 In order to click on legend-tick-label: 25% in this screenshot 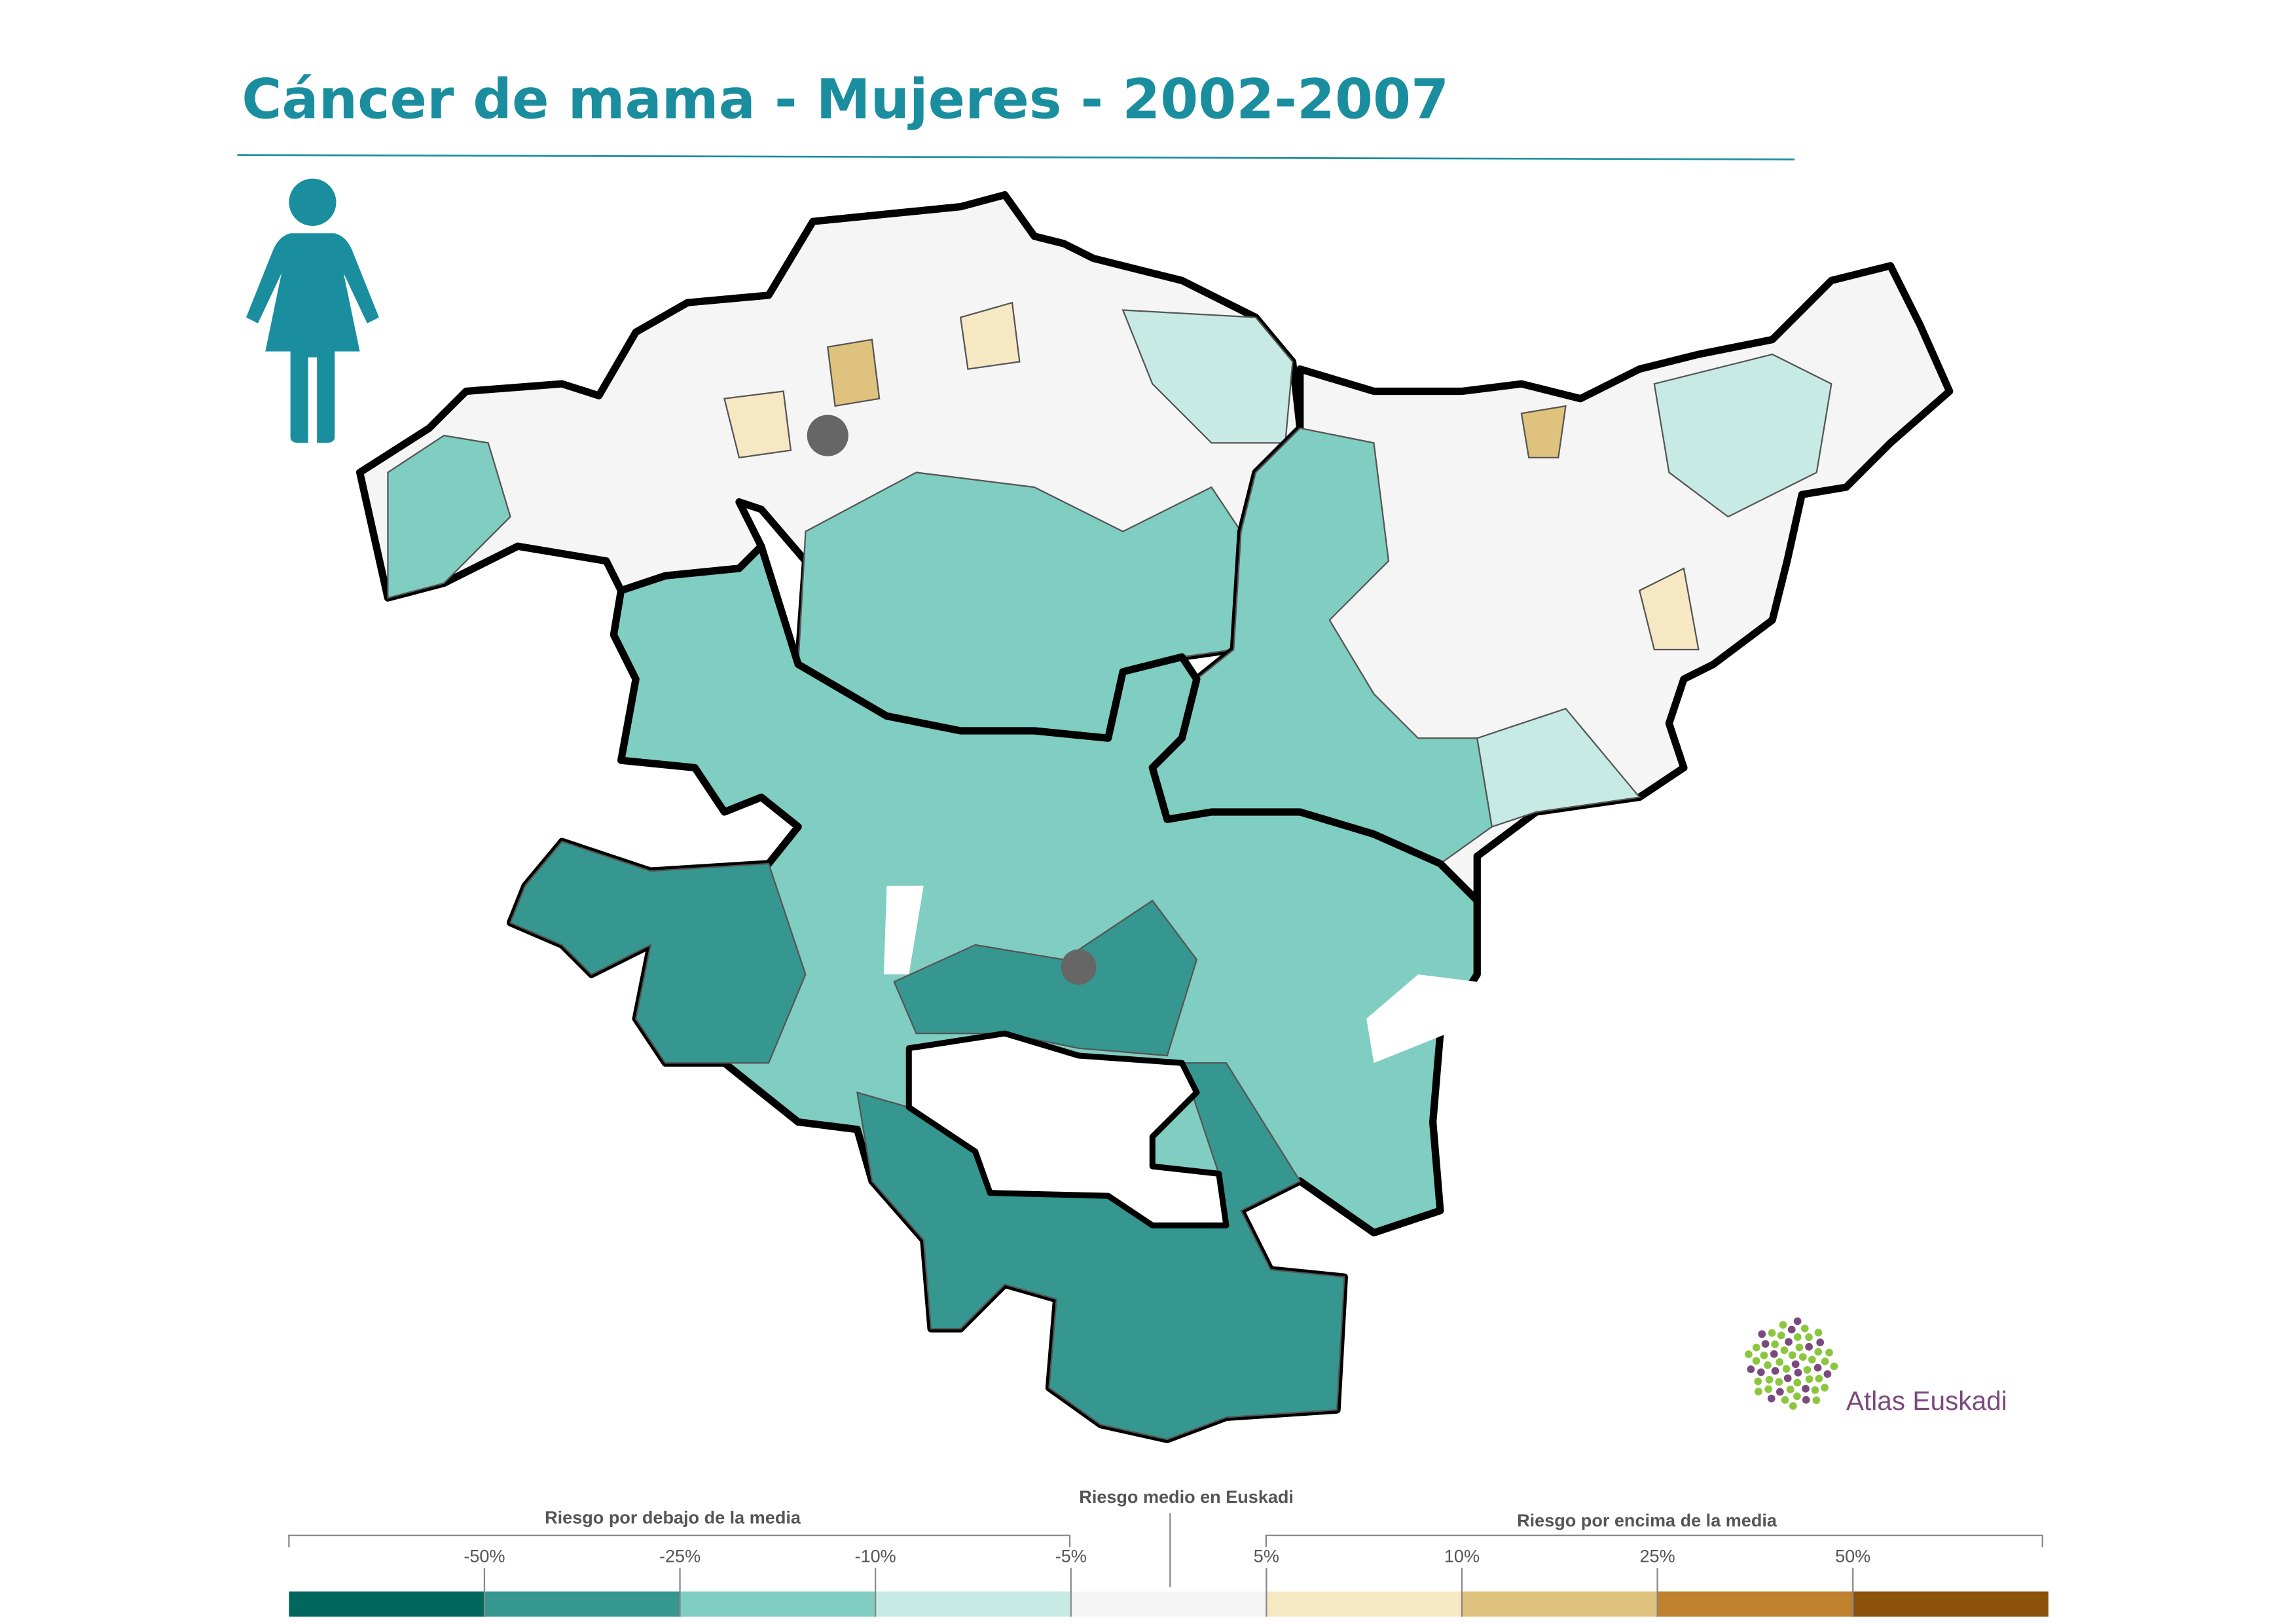, I will do `click(1657, 1556)`.